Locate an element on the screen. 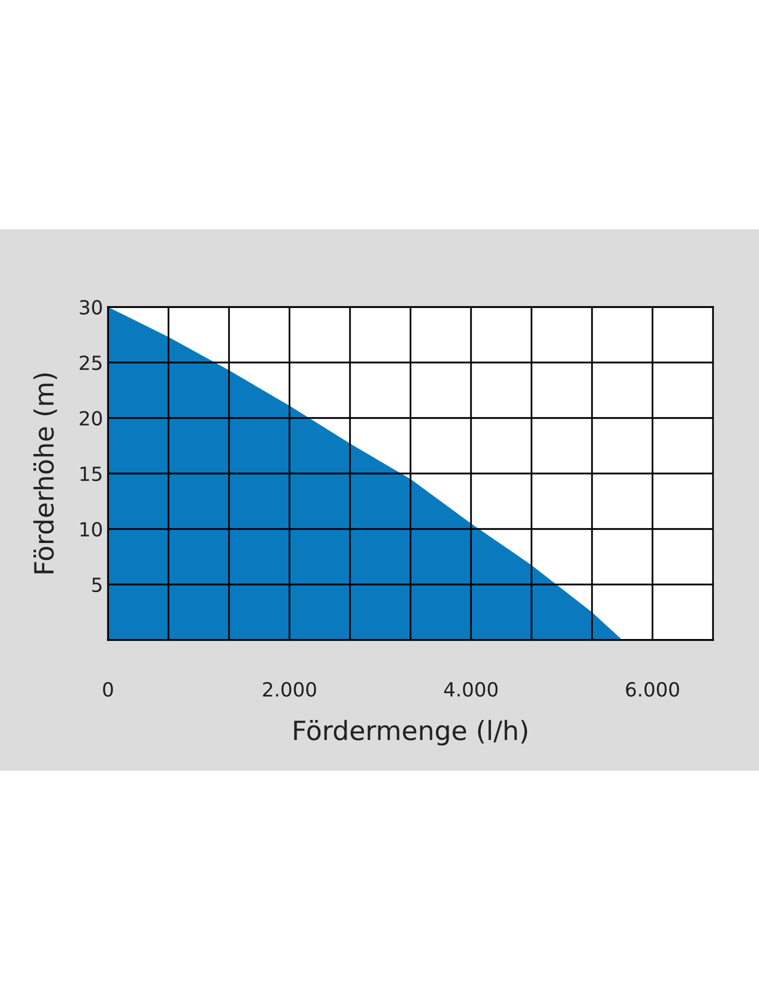 This screenshot has height=999, width=759. x-tick-label: 4.000 is located at coordinates (471, 689).